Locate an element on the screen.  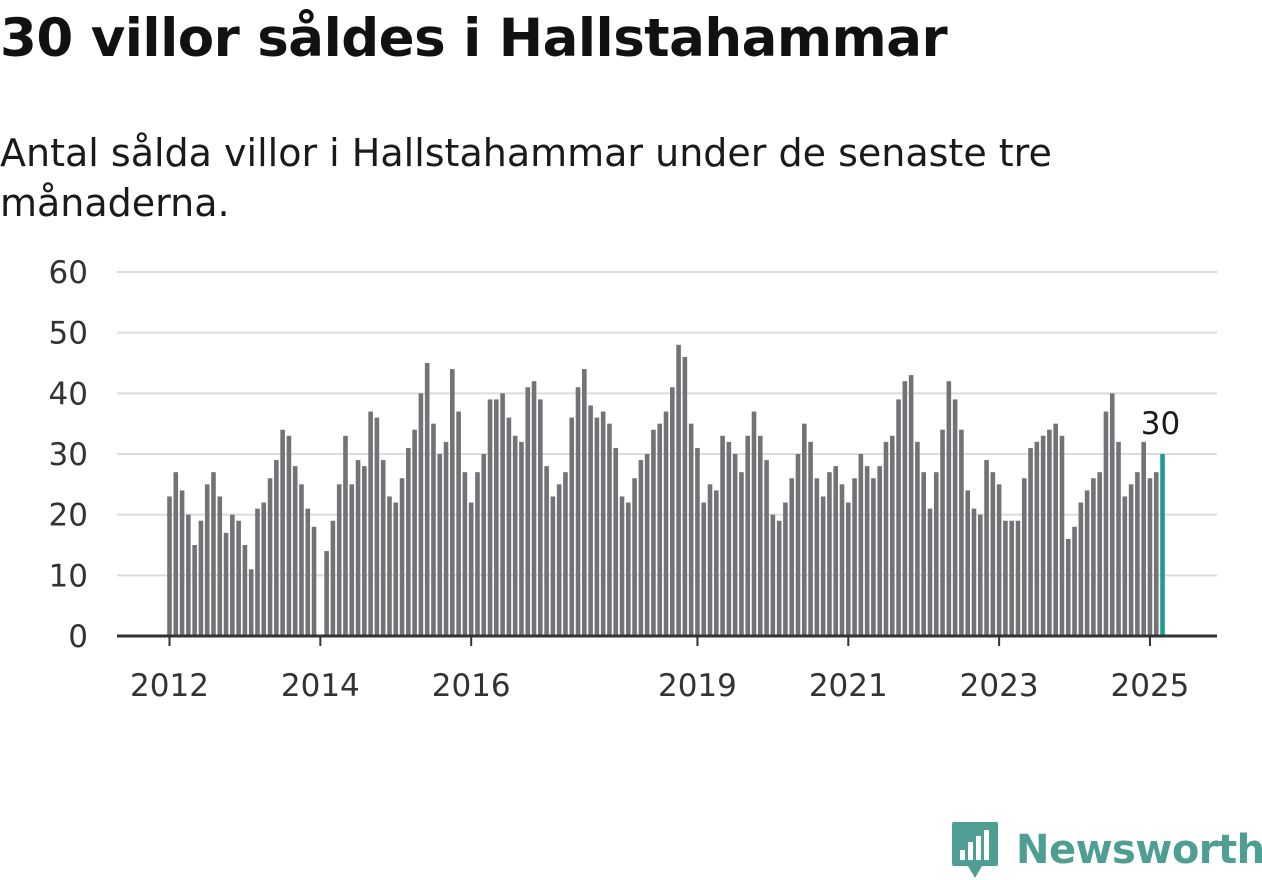
x-tick-label: 2012 is located at coordinates (169, 686).